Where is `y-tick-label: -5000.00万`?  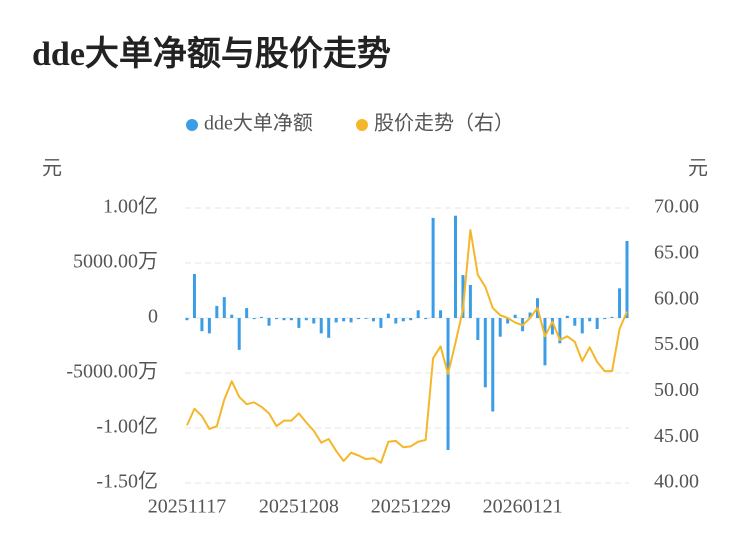
y-tick-label: -5000.00万 is located at coordinates (112, 372).